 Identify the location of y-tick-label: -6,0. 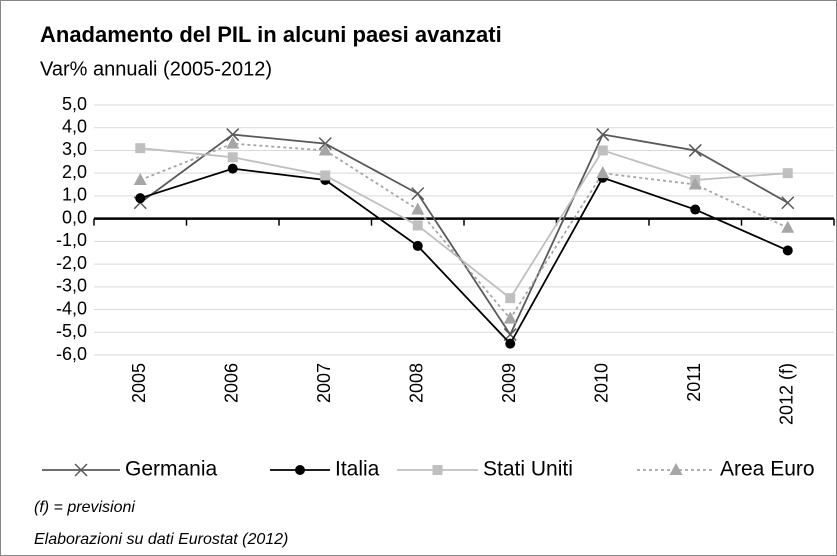
(71, 354).